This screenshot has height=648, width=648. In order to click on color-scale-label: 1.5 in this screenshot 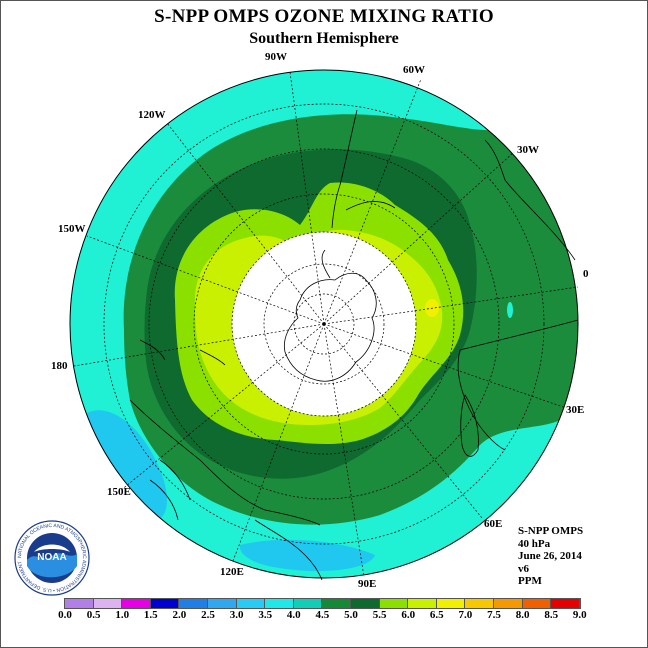, I will do `click(150, 615)`.